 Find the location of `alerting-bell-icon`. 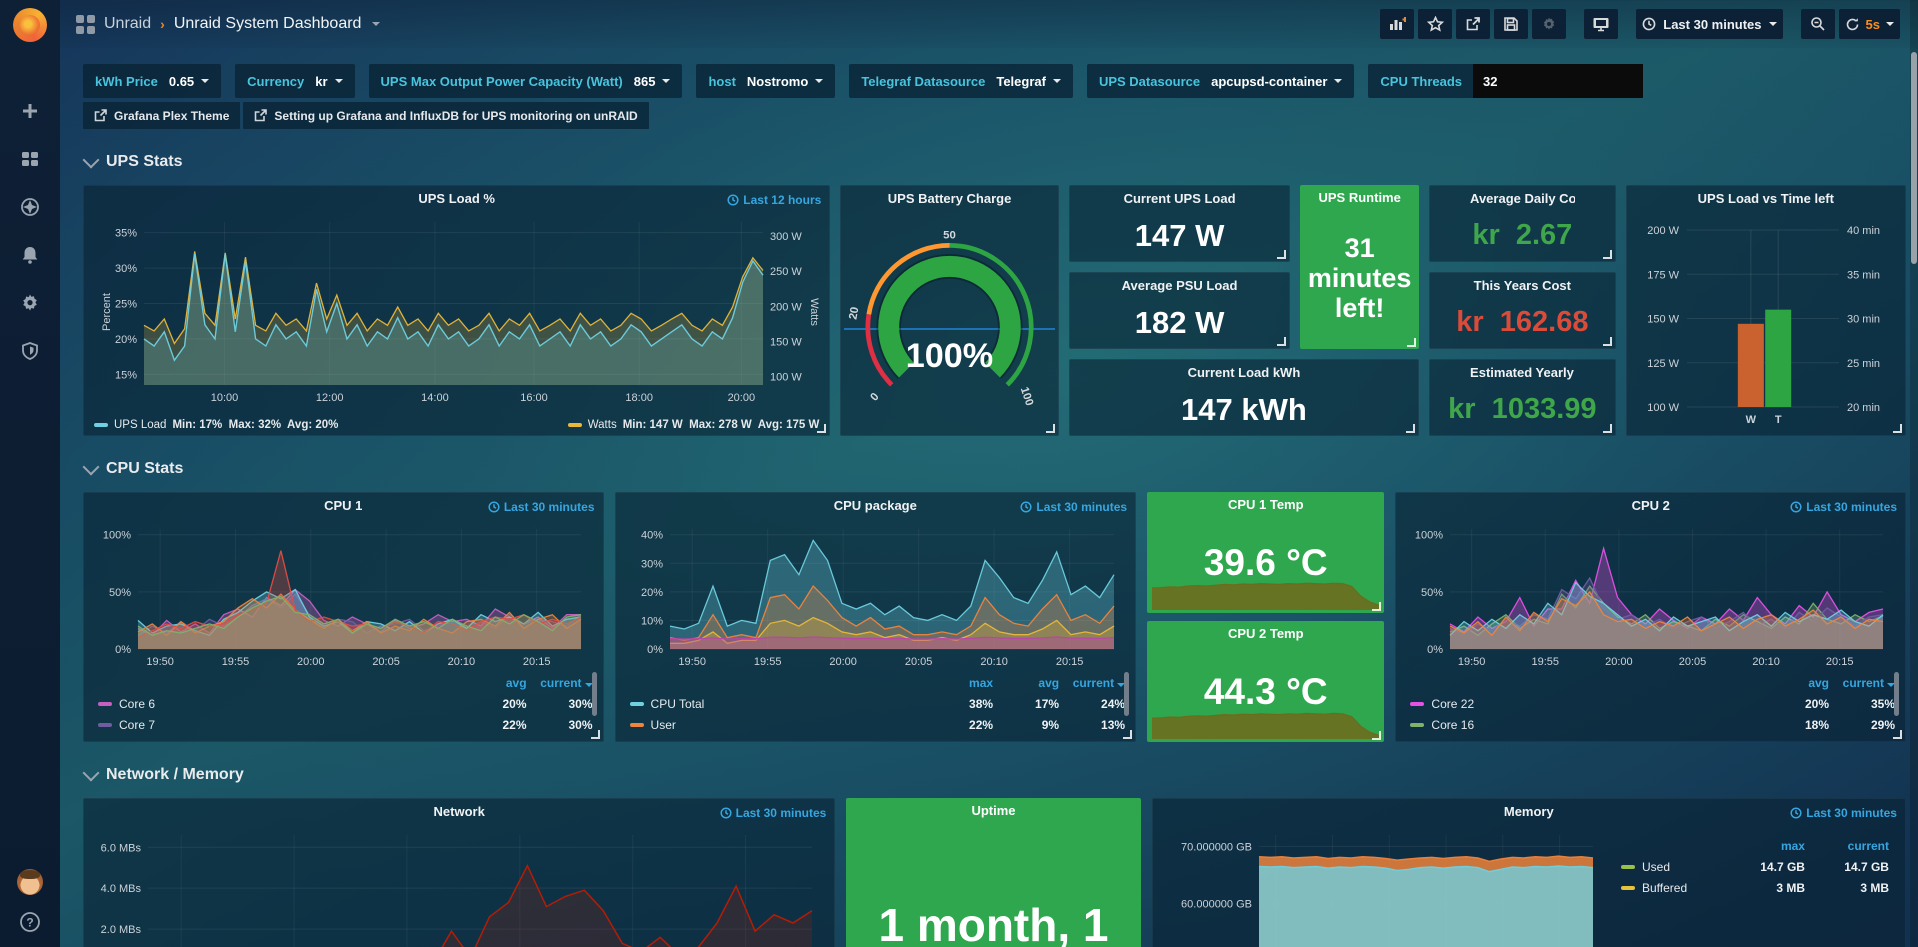

alerting-bell-icon is located at coordinates (30, 255).